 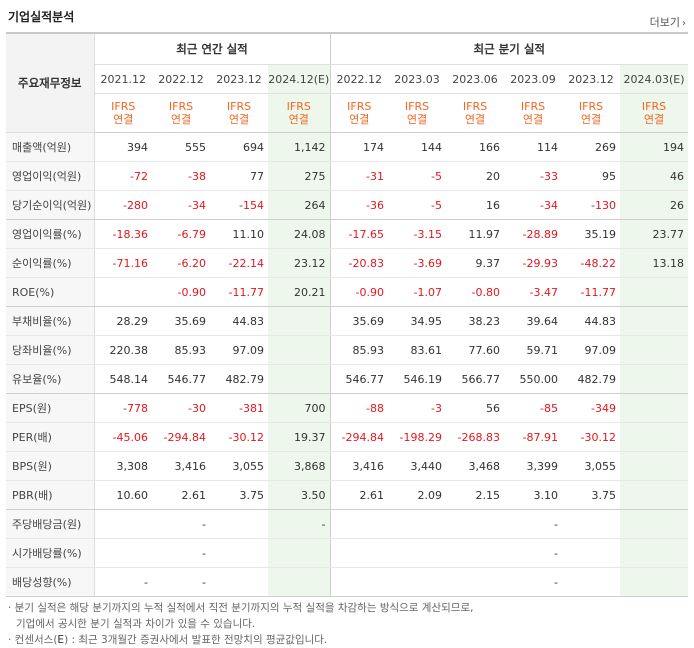 I want to click on value-cell: 220.38, so click(x=123, y=350).